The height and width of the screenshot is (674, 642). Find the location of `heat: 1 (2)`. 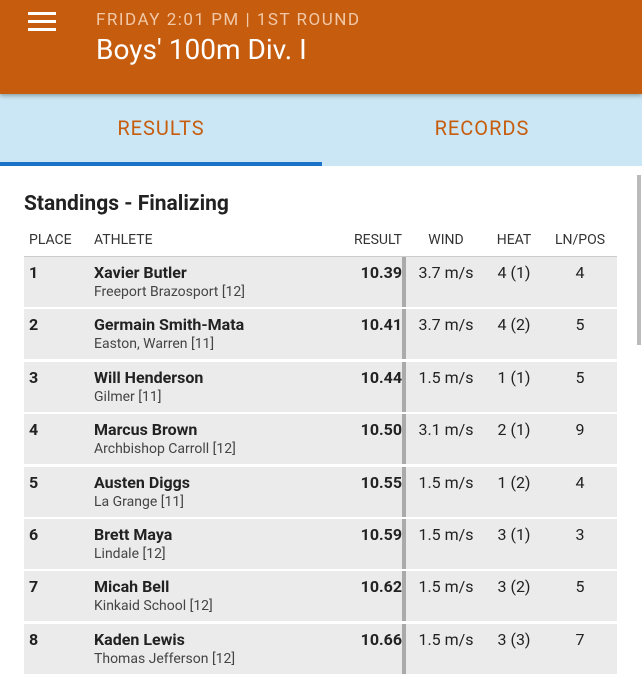

heat: 1 (2) is located at coordinates (514, 482).